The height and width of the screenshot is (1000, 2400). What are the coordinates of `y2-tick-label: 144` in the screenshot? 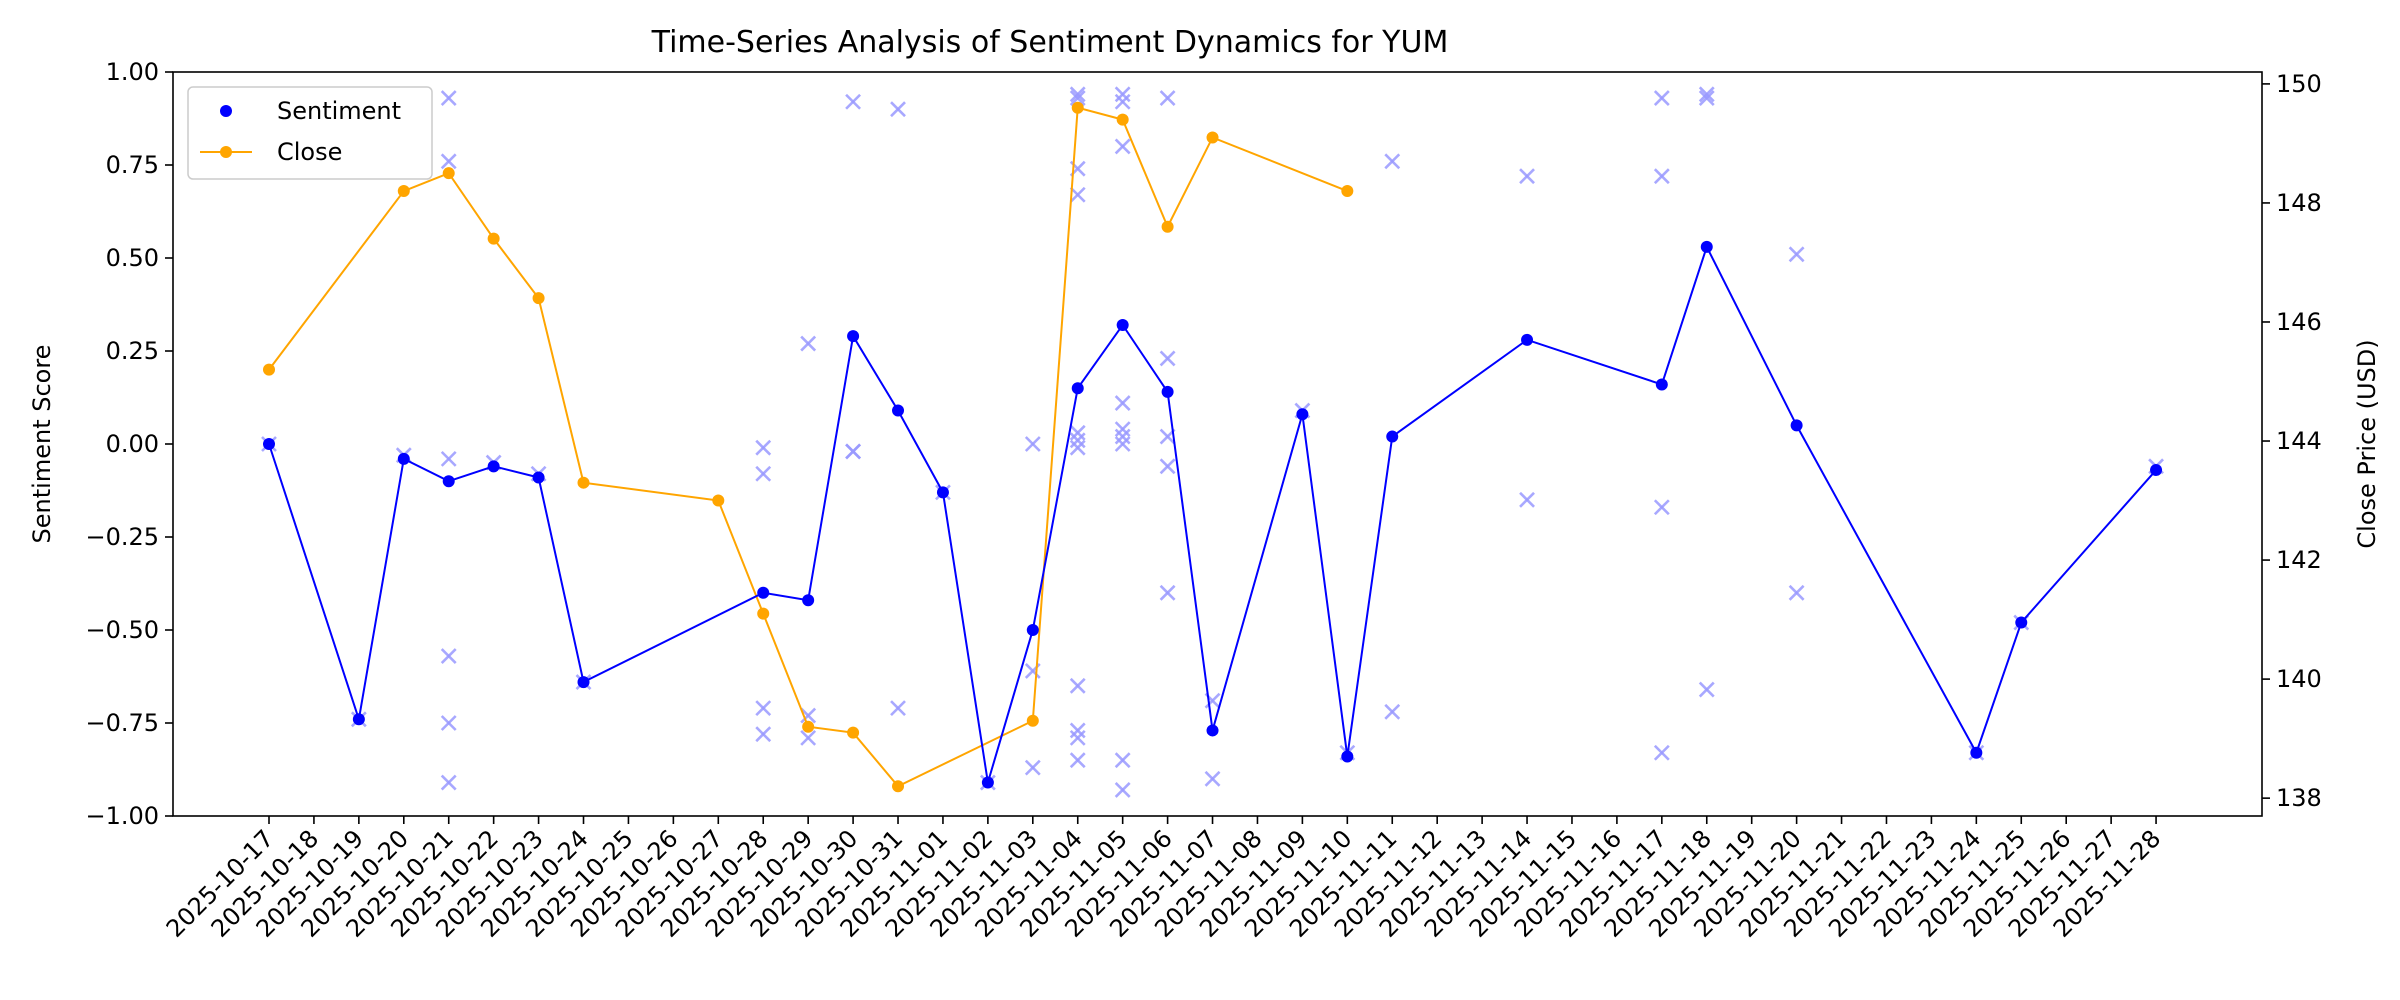 It's located at (2299, 441).